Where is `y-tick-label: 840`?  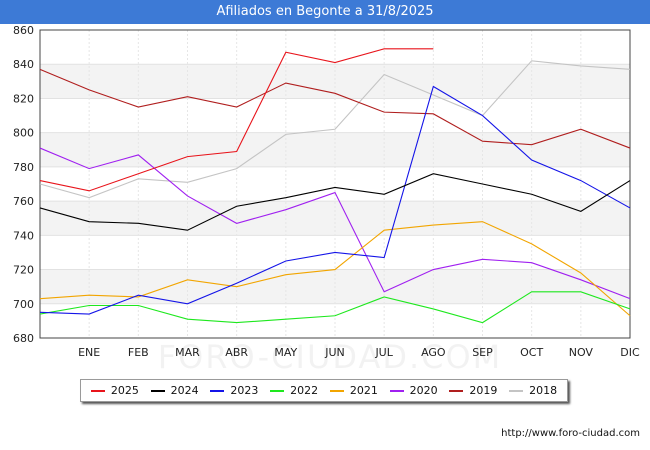
y-tick-label: 840 is located at coordinates (23, 64).